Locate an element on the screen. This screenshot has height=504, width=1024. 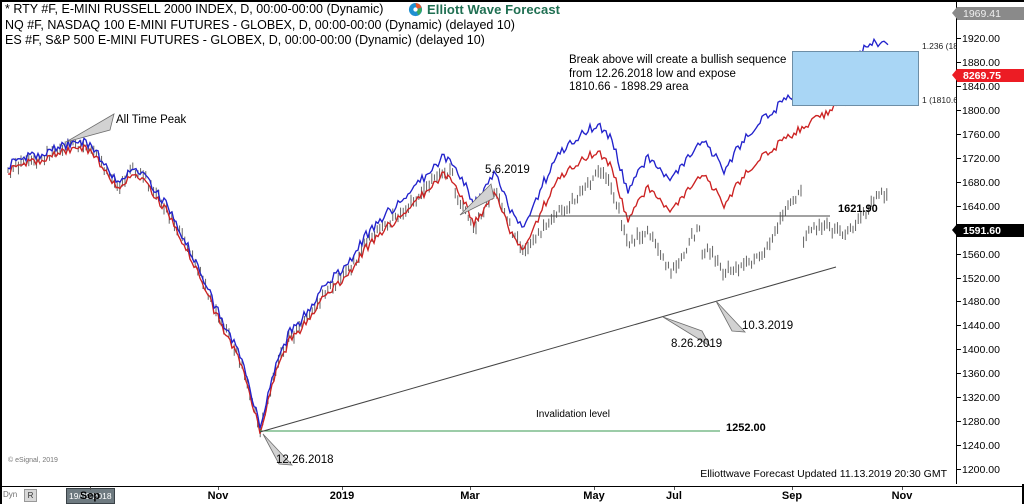
axis-label: 1320.00 is located at coordinates (981, 398).